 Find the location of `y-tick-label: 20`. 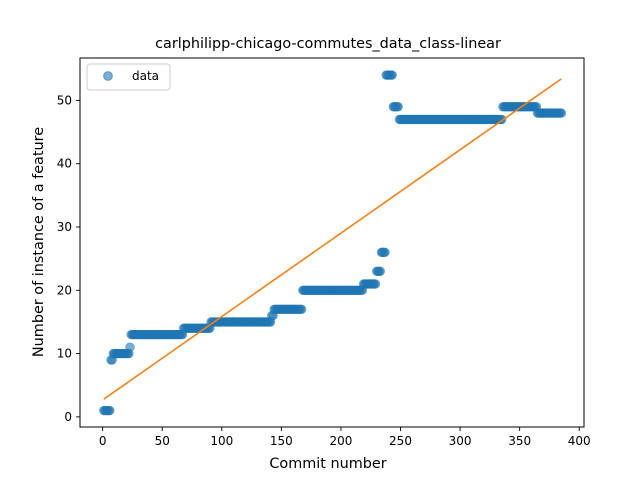

y-tick-label: 20 is located at coordinates (64, 290).